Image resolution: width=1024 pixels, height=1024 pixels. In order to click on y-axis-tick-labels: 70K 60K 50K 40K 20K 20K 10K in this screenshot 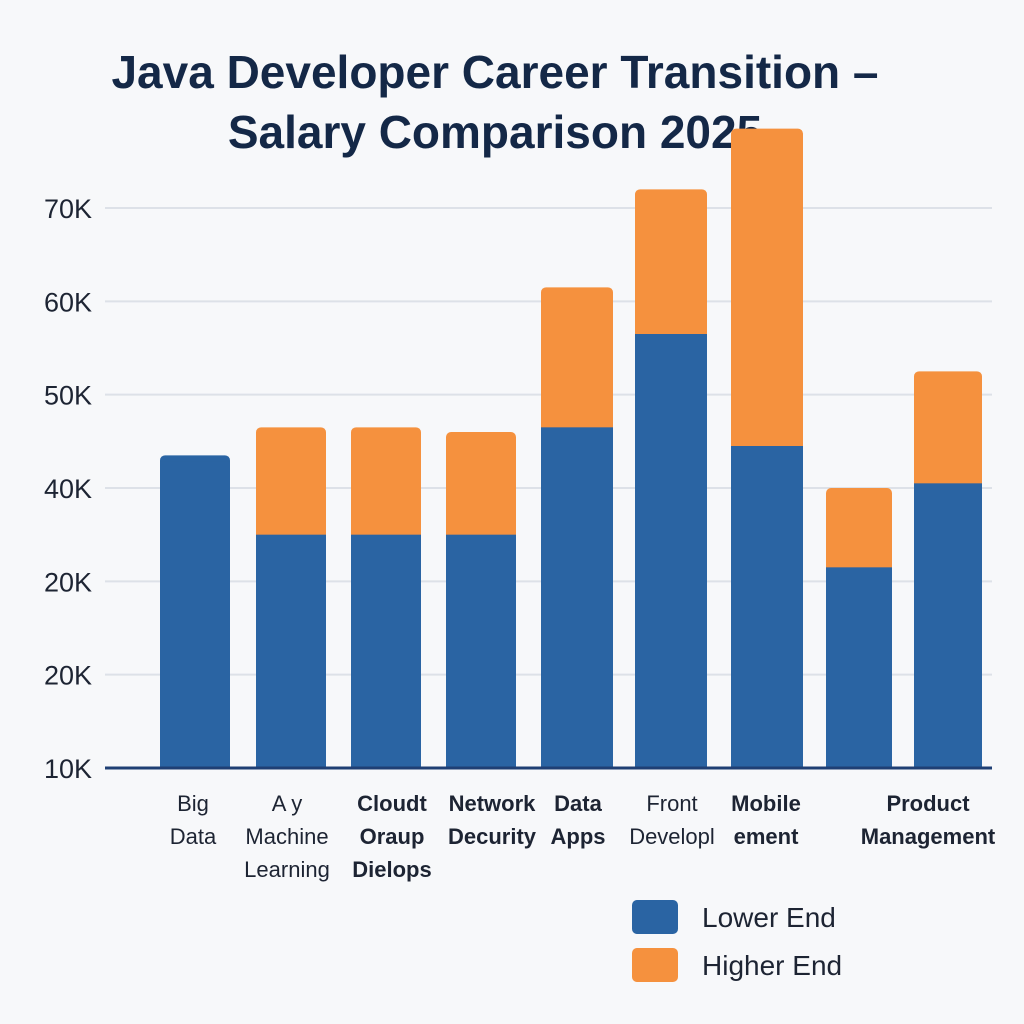, I will do `click(68, 489)`.